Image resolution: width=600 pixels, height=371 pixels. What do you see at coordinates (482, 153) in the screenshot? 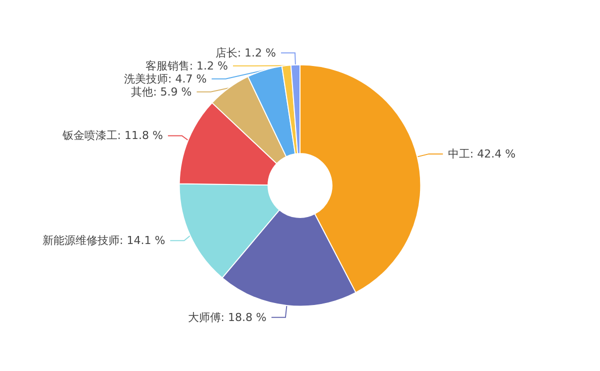
I see `slice-label: 中工: 42.4 %` at bounding box center [482, 153].